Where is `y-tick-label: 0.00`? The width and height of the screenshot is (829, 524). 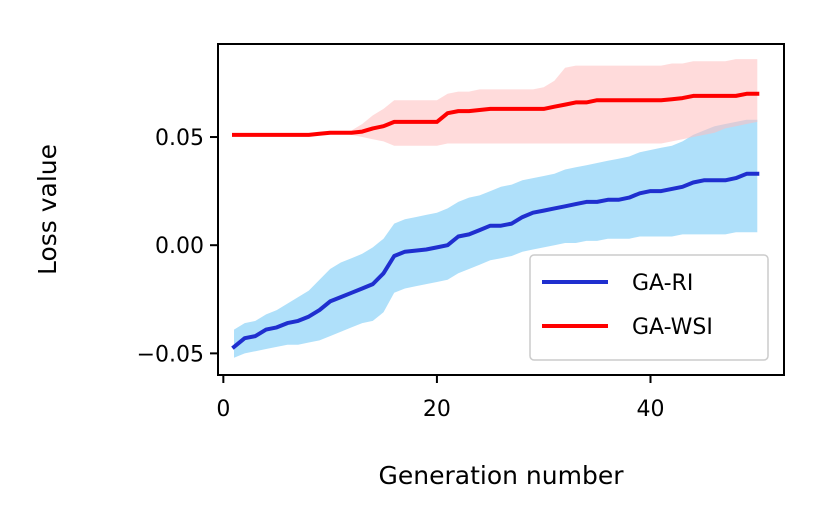 y-tick-label: 0.00 is located at coordinates (179, 246).